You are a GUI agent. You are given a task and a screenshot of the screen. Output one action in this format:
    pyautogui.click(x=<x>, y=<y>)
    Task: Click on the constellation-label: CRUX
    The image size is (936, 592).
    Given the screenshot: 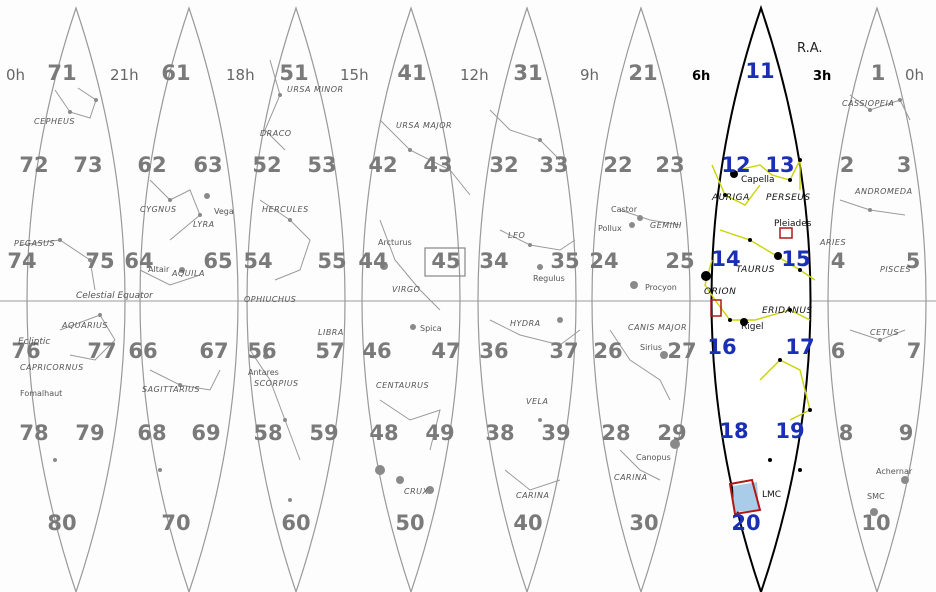 What is the action you would take?
    pyautogui.click(x=416, y=491)
    